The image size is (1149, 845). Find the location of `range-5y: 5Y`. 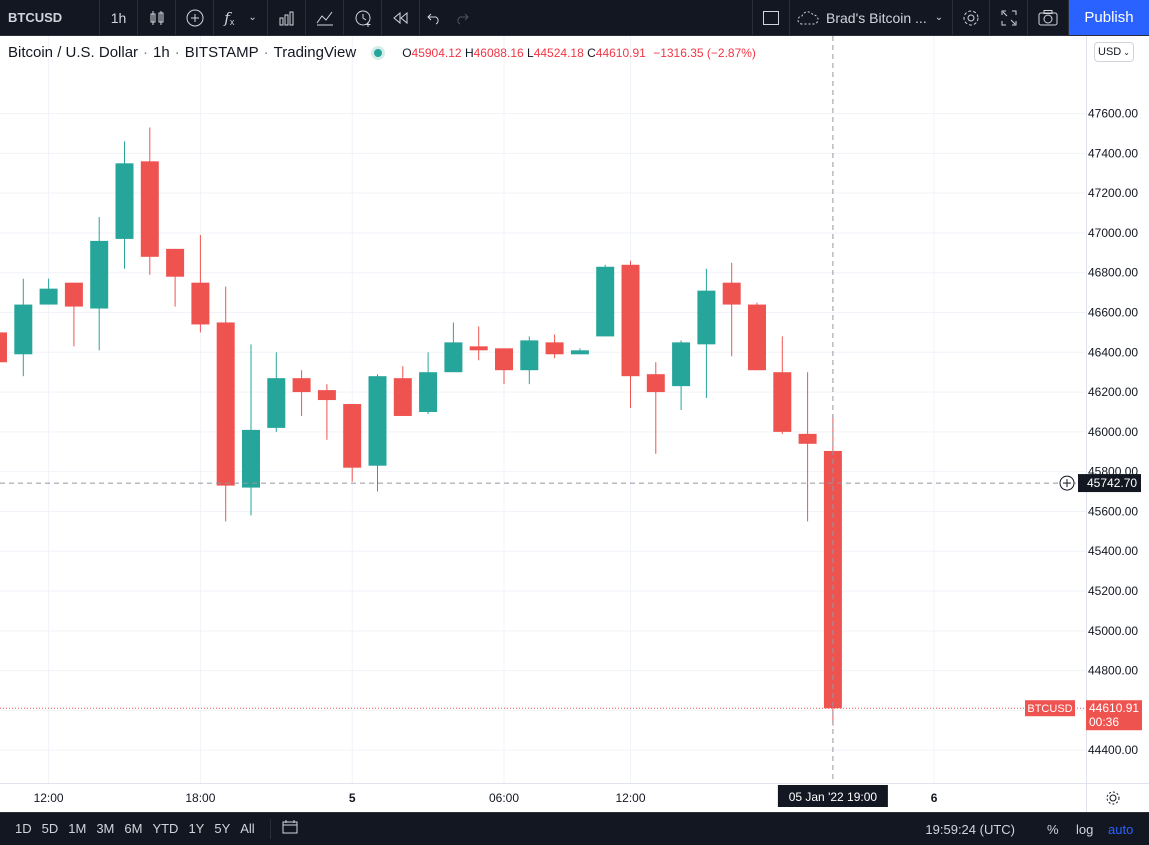

range-5y: 5Y is located at coordinates (222, 828).